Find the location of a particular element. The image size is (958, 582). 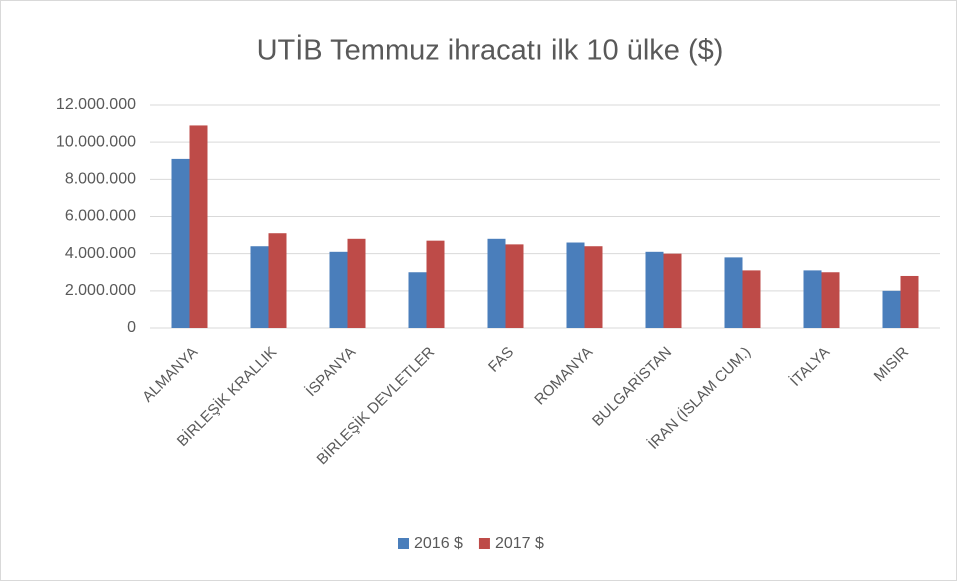

y-tick-label: 0 is located at coordinates (131, 327).